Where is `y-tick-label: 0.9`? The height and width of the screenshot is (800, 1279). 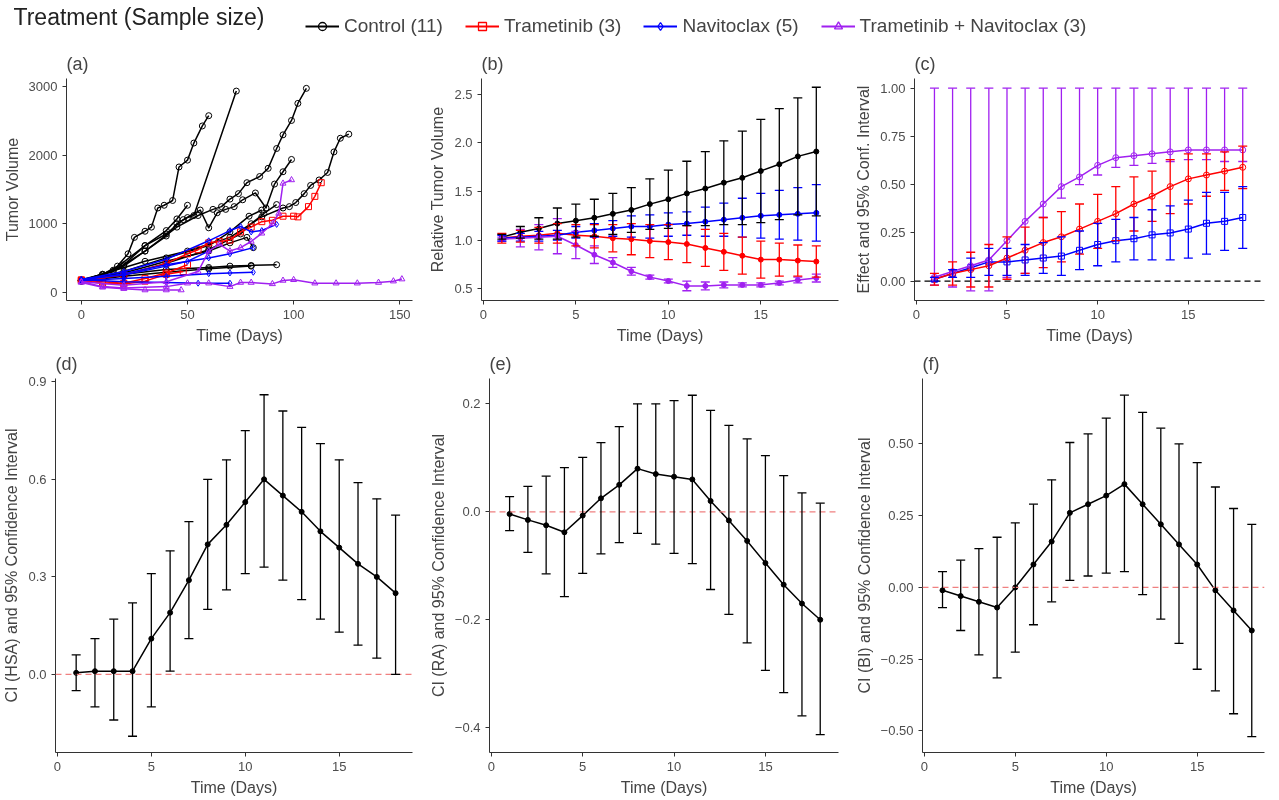 y-tick-label: 0.9 is located at coordinates (37, 382).